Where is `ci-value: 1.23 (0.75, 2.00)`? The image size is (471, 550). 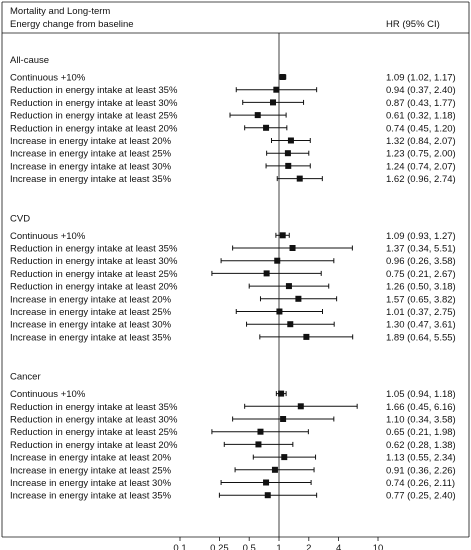
ci-value: 1.23 (0.75, 2.00) is located at coordinates (421, 154).